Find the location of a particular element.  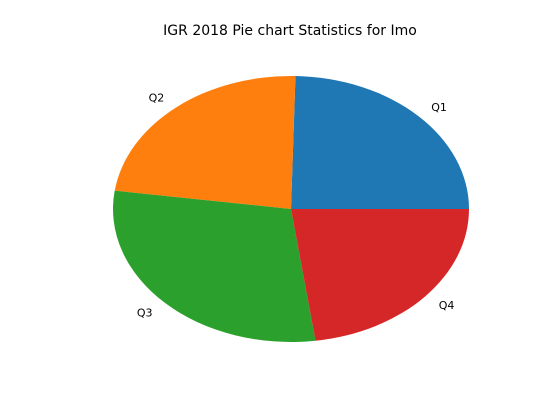

slice-label-q4: Q4 is located at coordinates (447, 305).